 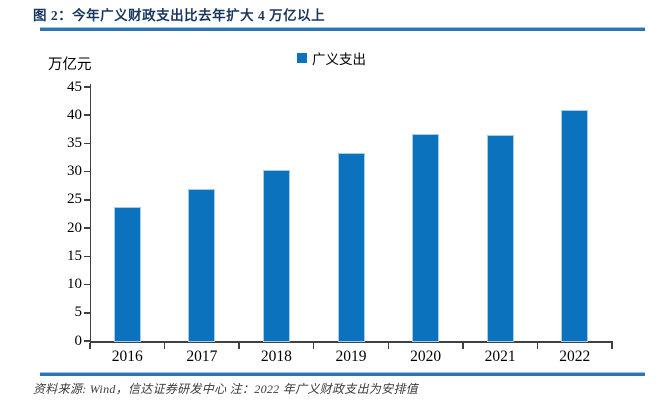 I want to click on chart-legend: 广义支出, so click(x=331, y=58).